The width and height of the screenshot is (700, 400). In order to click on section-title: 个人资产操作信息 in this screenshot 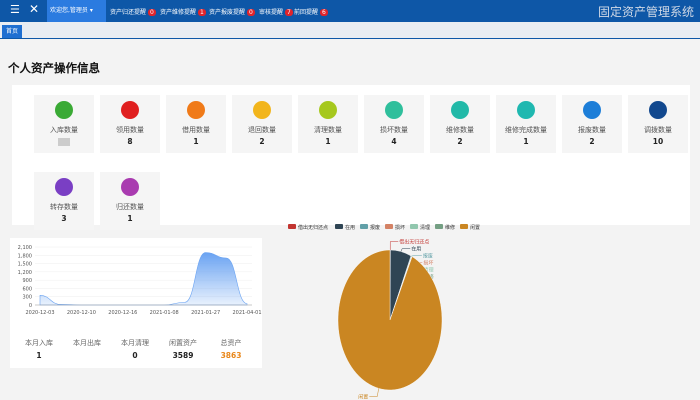, I will do `click(54, 68)`.